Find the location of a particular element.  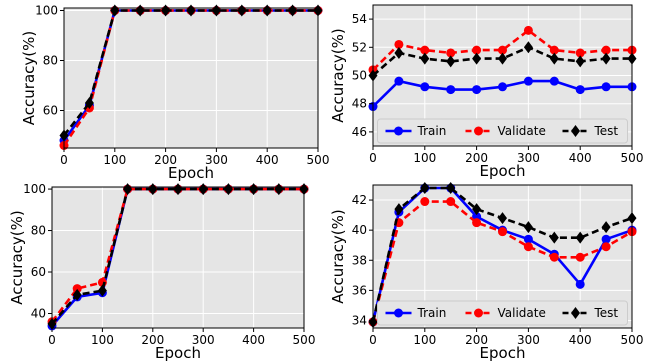

y-tick-label: 52 is located at coordinates (359, 47).